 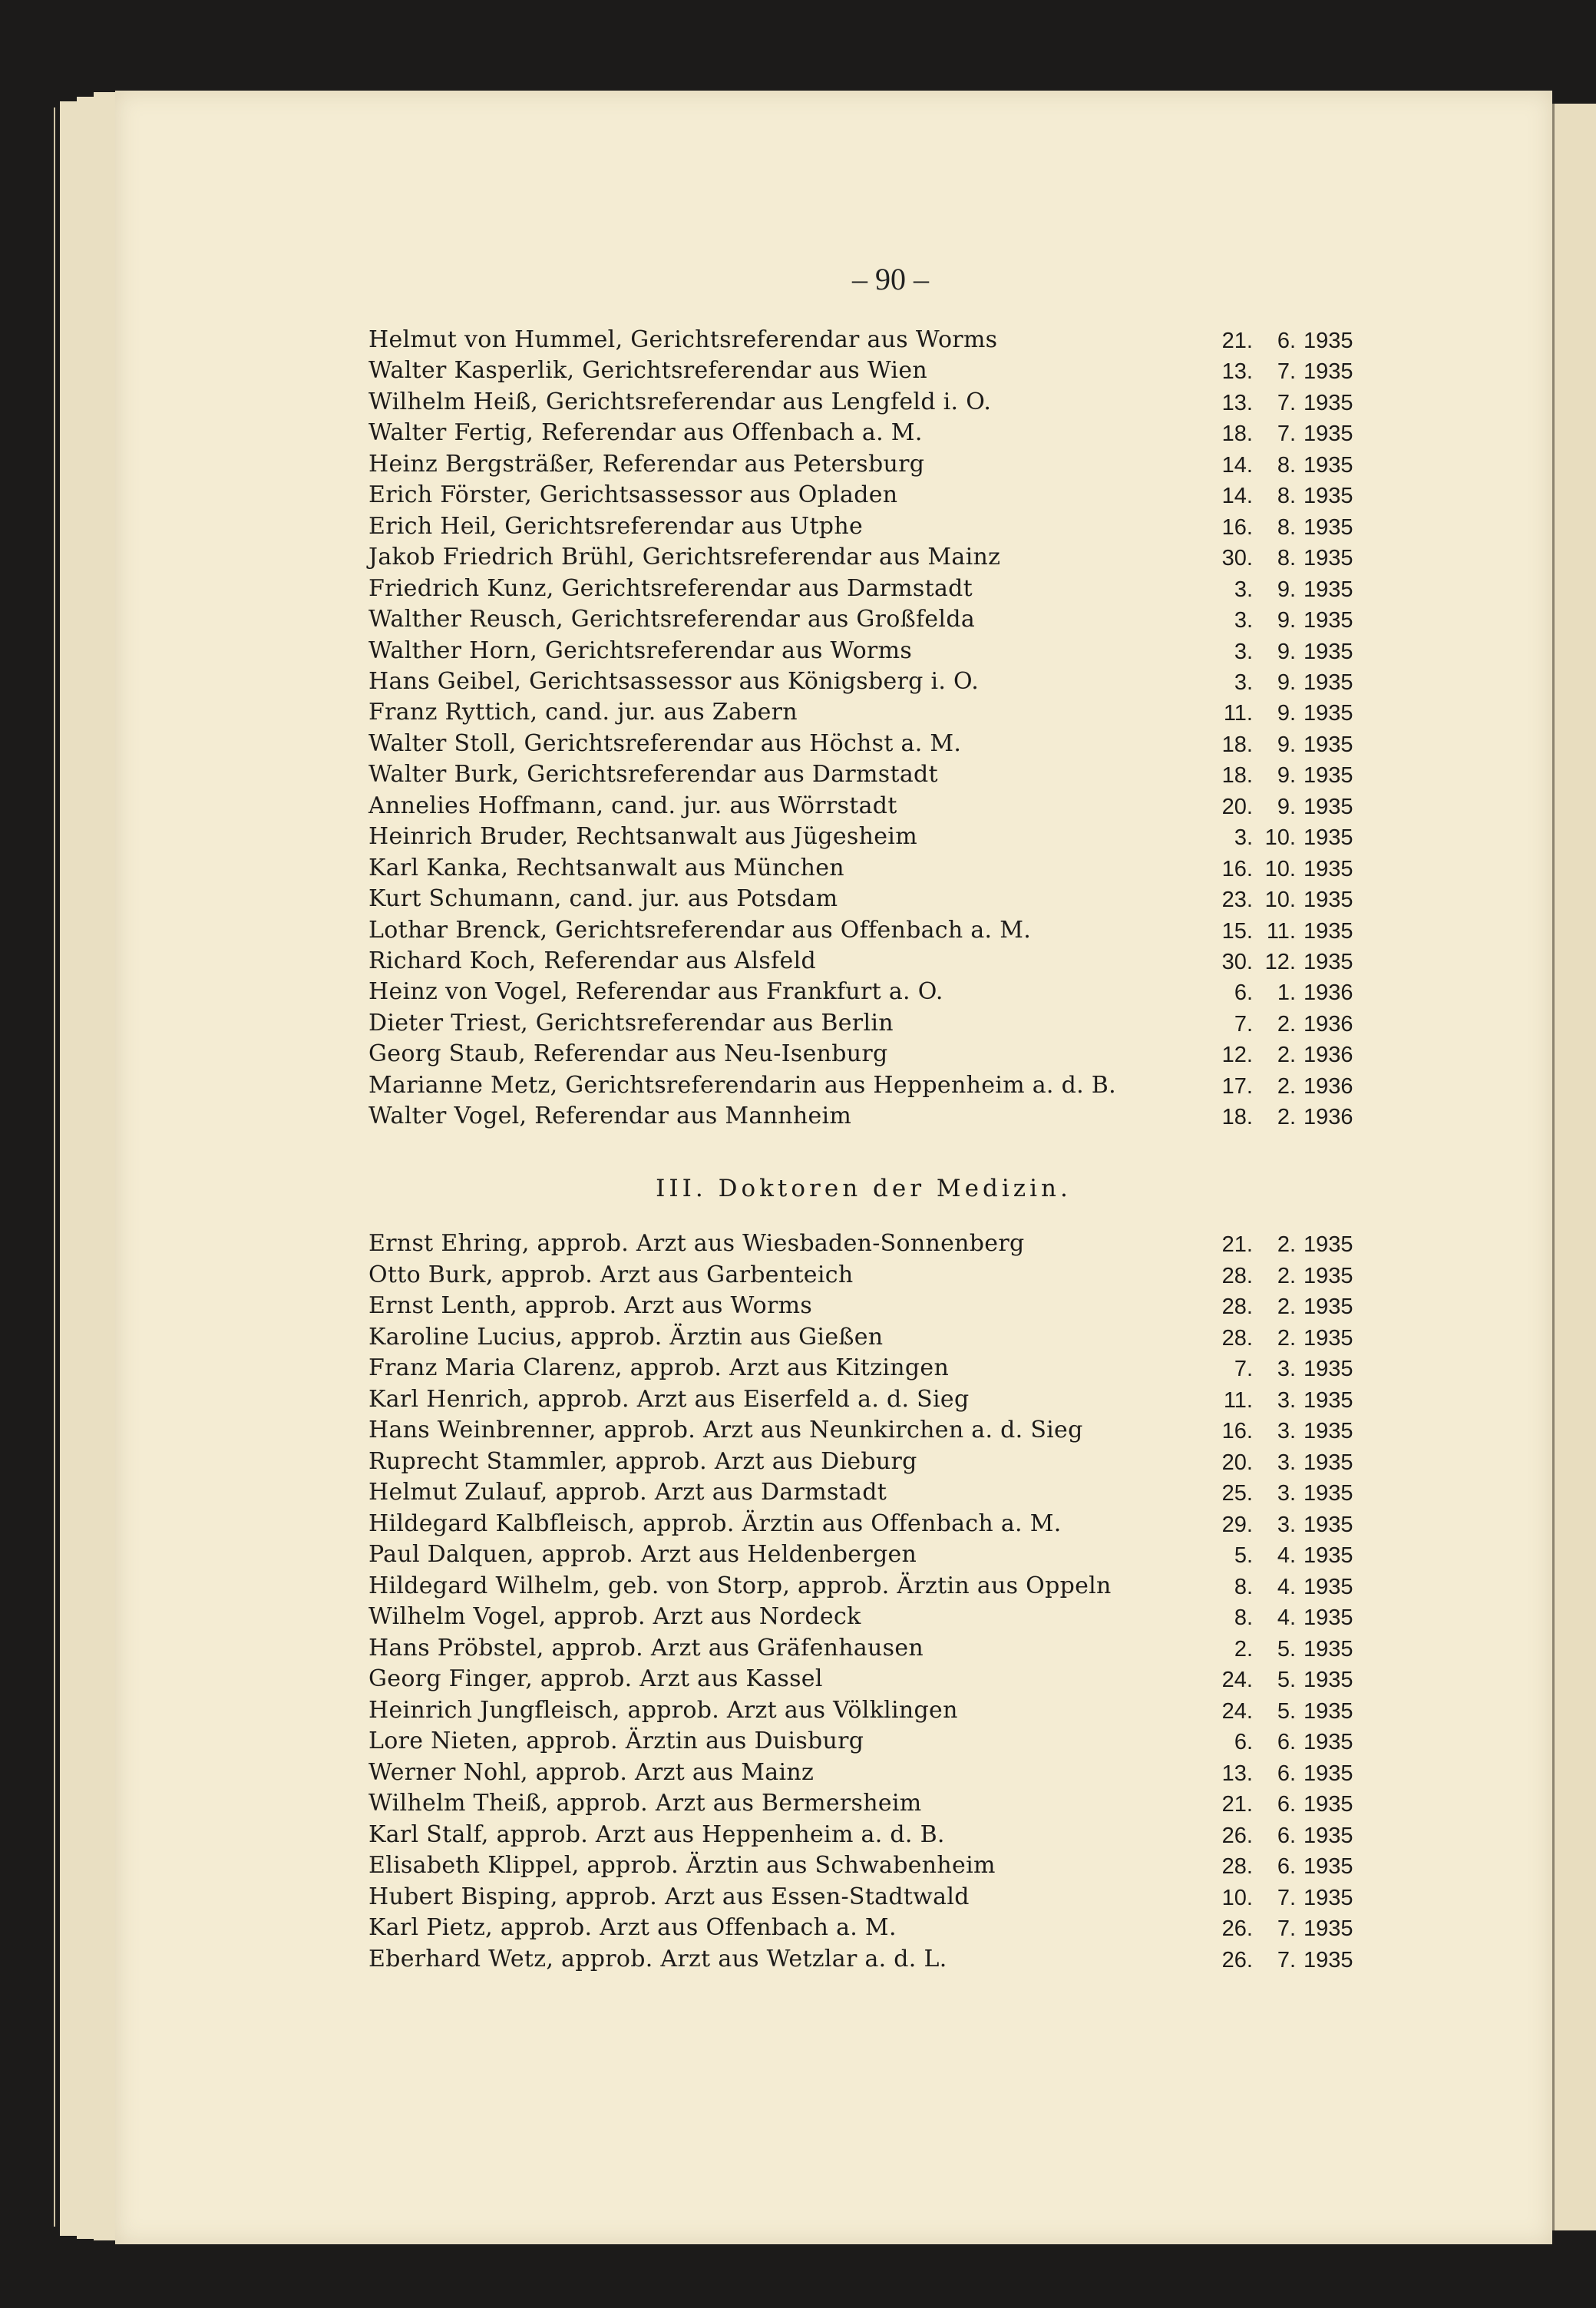 I want to click on entry-name: Walter Vogel, Referendar aus Mannheim, so click(x=610, y=1116).